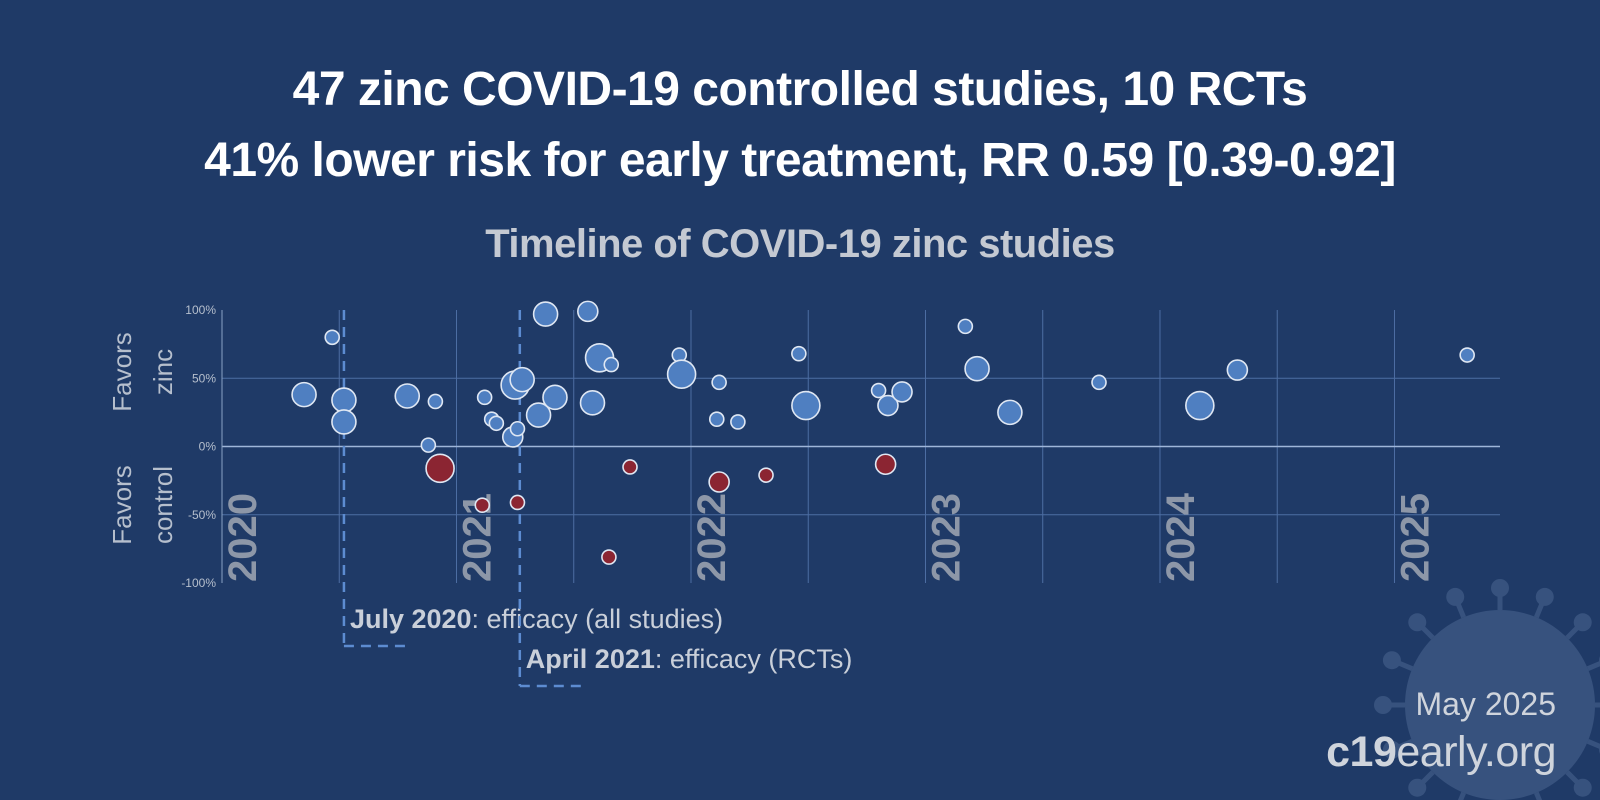 Image resolution: width=1600 pixels, height=800 pixels. What do you see at coordinates (163, 372) in the screenshot?
I see `y-label-favors-zinc: zinc` at bounding box center [163, 372].